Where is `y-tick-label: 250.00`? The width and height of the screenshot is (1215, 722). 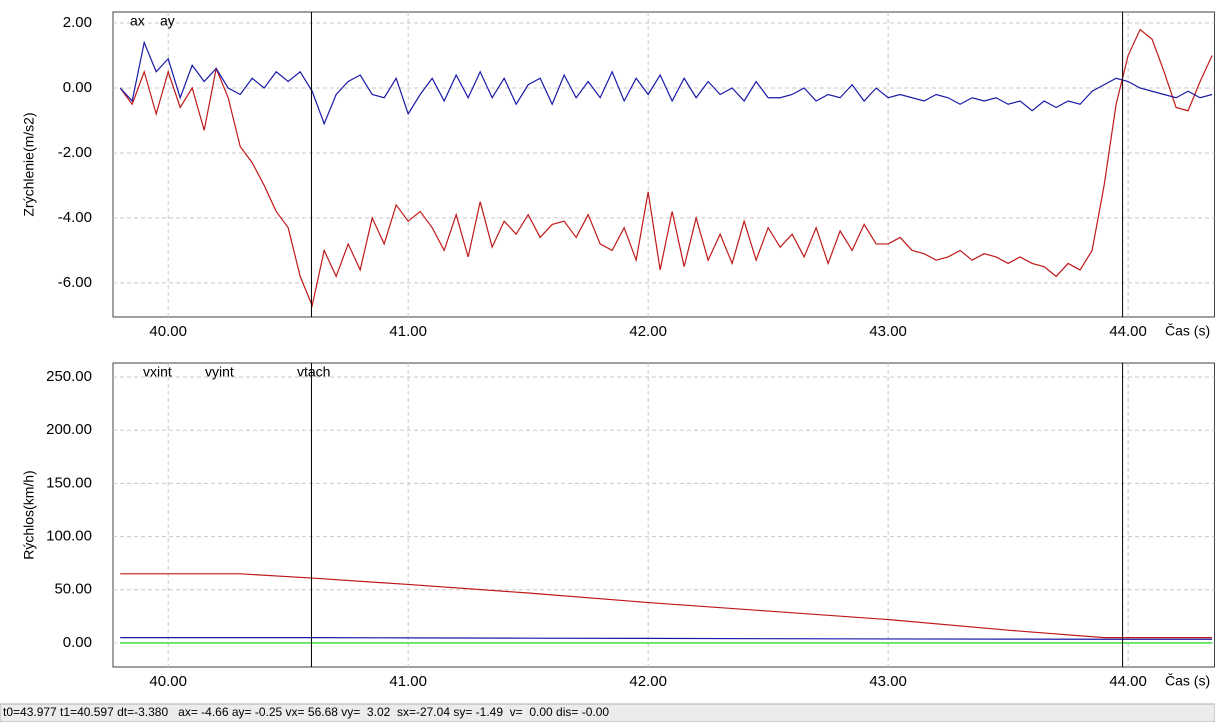 y-tick-label: 250.00 is located at coordinates (69, 376).